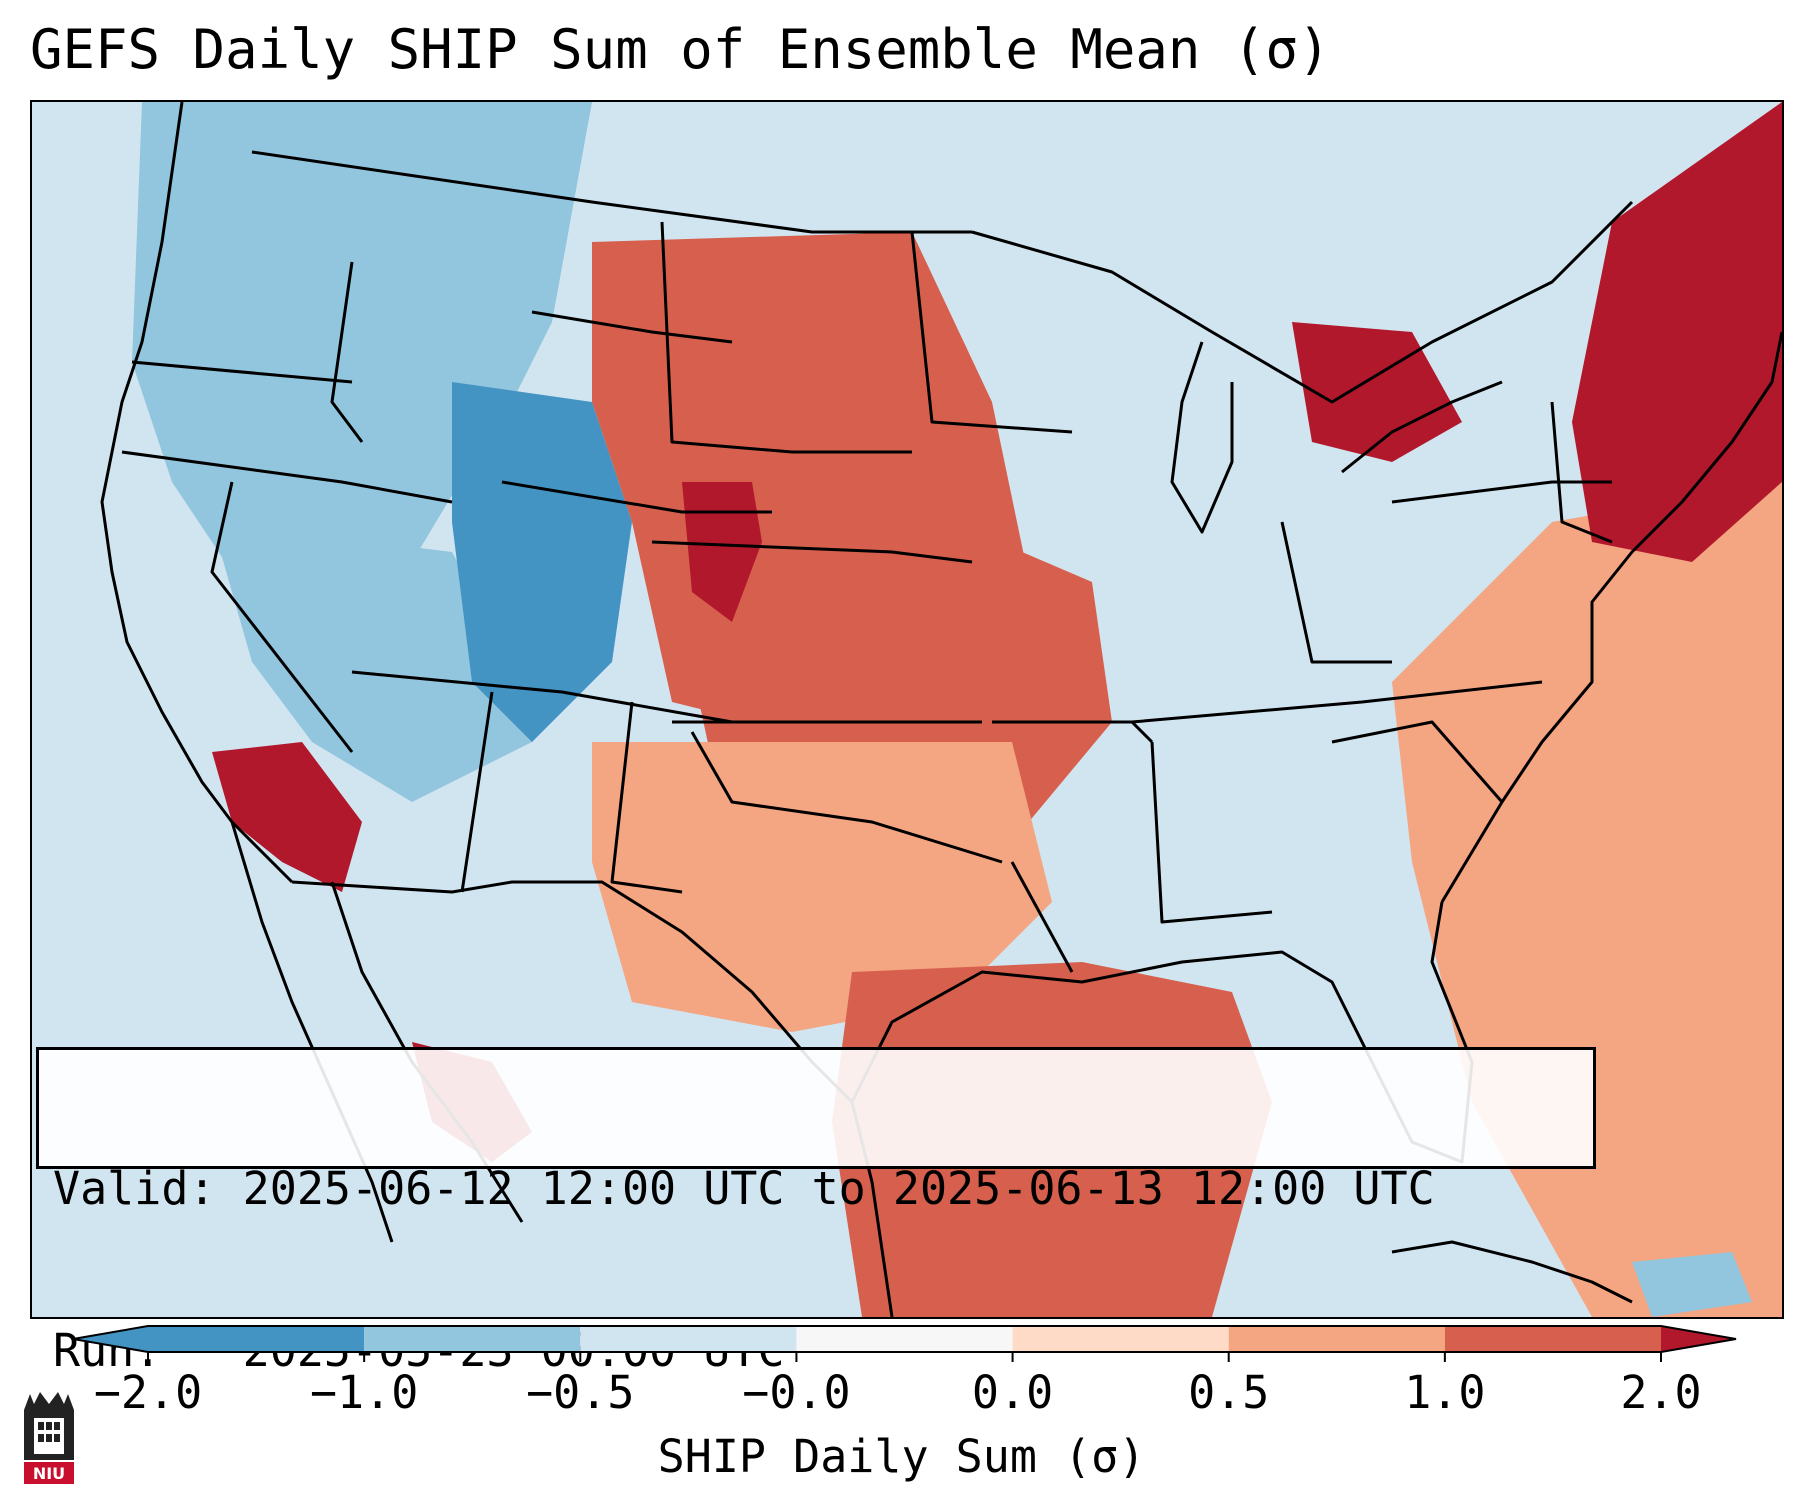 The height and width of the screenshot is (1506, 1803). Describe the element at coordinates (786, 337) in the screenshot. I see `state-line-dakotas` at that location.